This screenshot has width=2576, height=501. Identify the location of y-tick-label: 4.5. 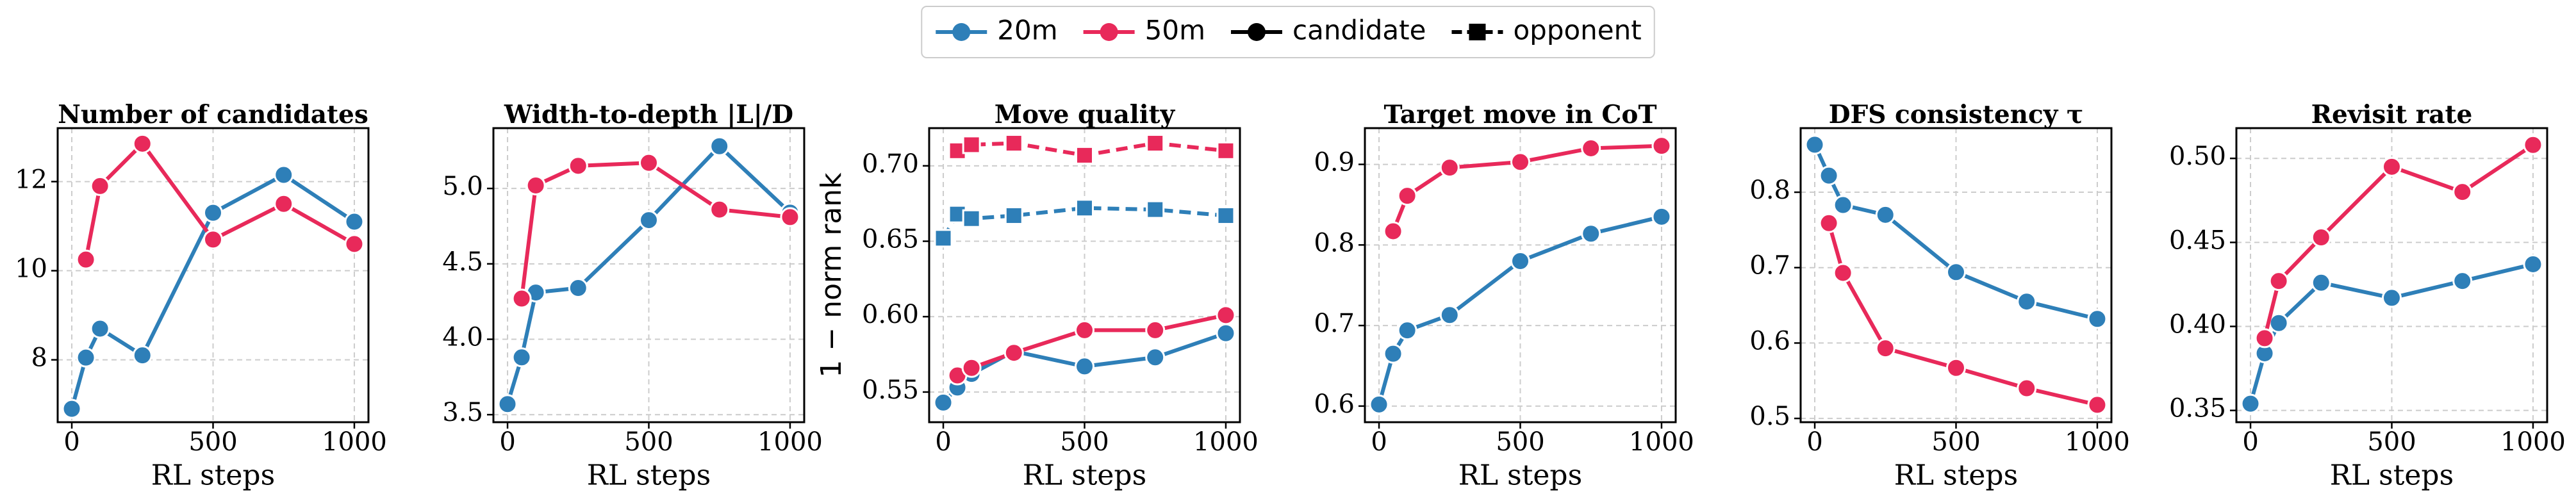
(462, 262).